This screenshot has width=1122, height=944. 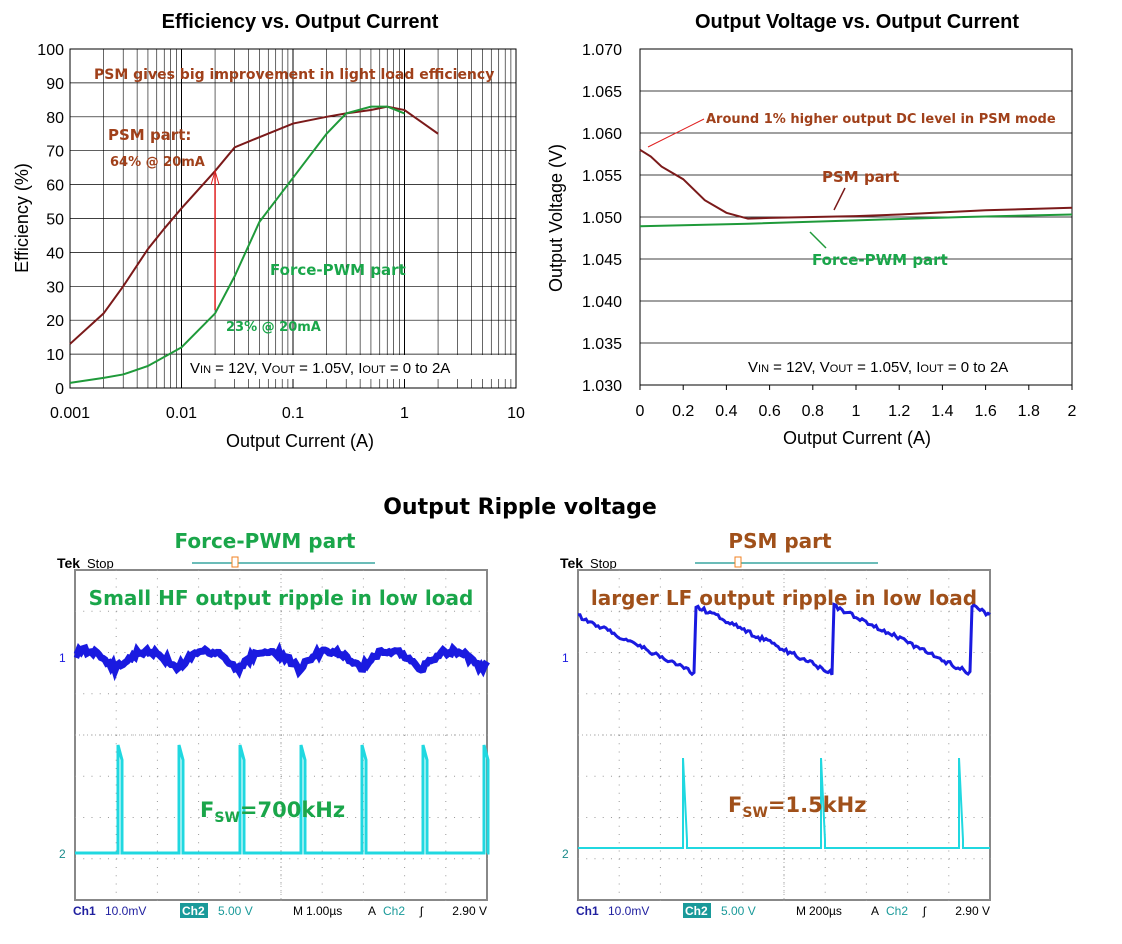 What do you see at coordinates (272, 812) in the screenshot?
I see `switching-frequency: FSW=700kHz` at bounding box center [272, 812].